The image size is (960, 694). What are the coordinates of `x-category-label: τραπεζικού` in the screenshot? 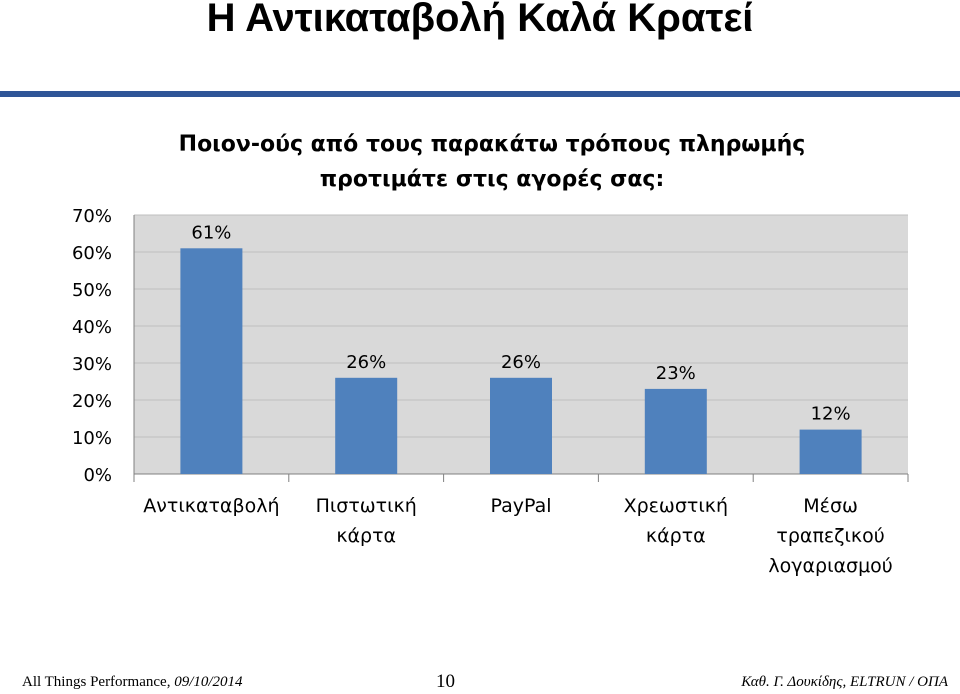 It's located at (830, 536).